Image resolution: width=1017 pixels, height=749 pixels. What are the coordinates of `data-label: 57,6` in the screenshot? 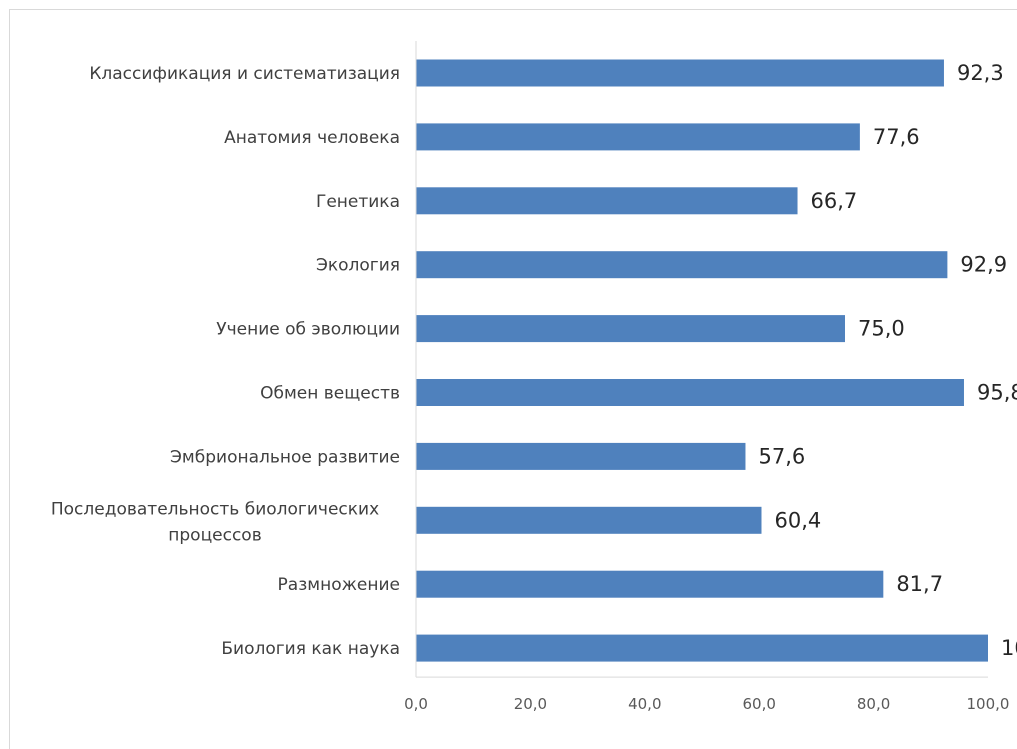 It's located at (781, 456).